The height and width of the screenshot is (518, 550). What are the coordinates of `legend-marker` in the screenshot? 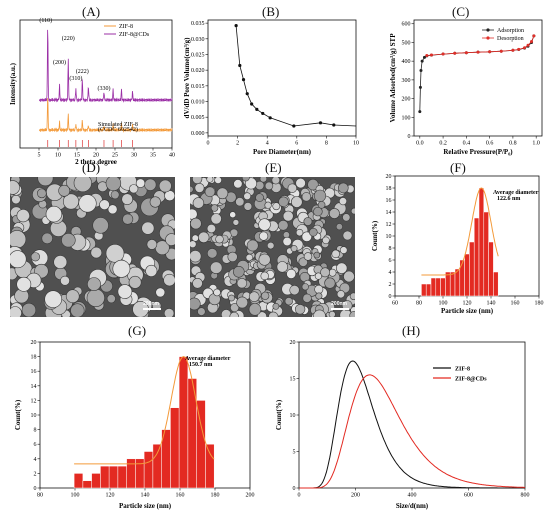 It's located at (488, 30).